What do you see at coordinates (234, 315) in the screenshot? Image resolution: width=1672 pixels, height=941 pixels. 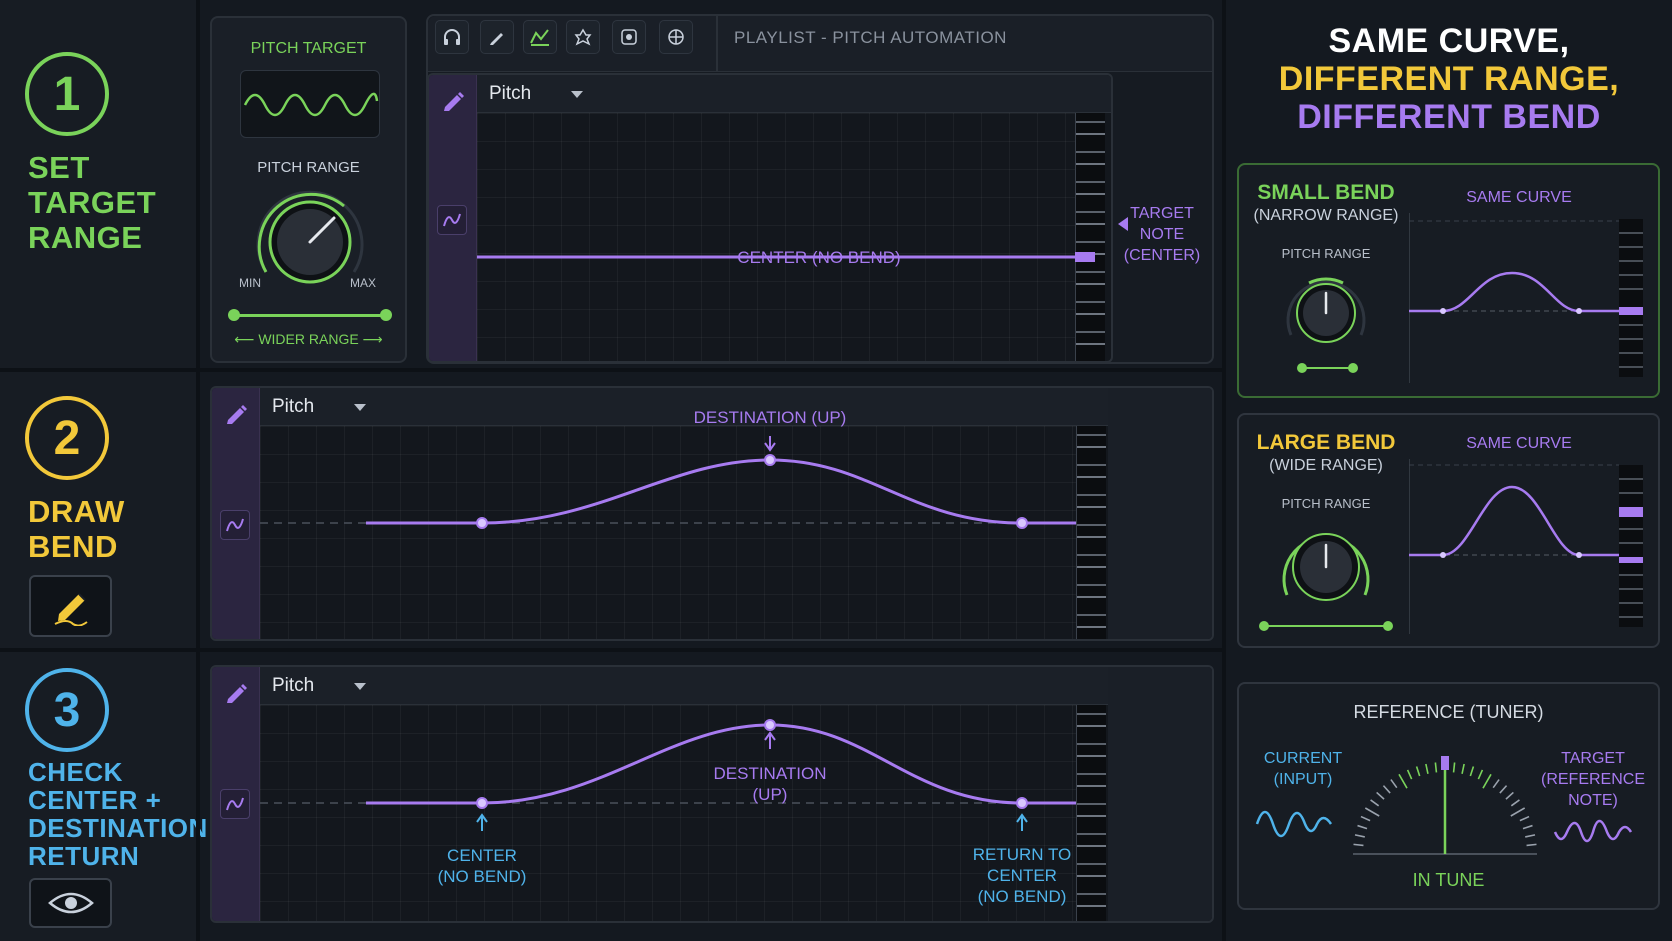 I see `range-slider-handle-left` at bounding box center [234, 315].